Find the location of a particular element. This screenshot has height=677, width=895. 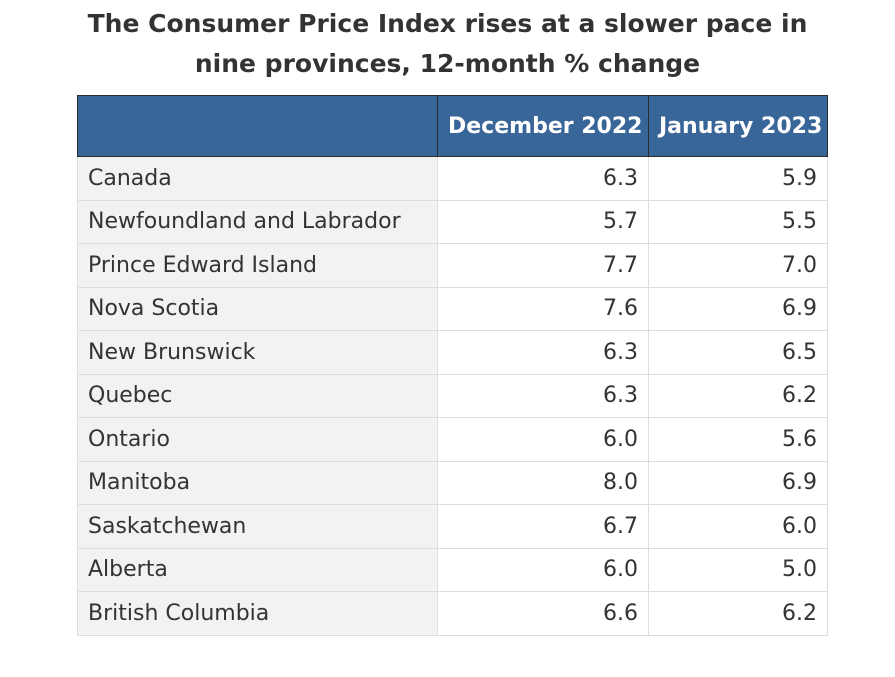

header-december-2022: December 2022 is located at coordinates (543, 126).